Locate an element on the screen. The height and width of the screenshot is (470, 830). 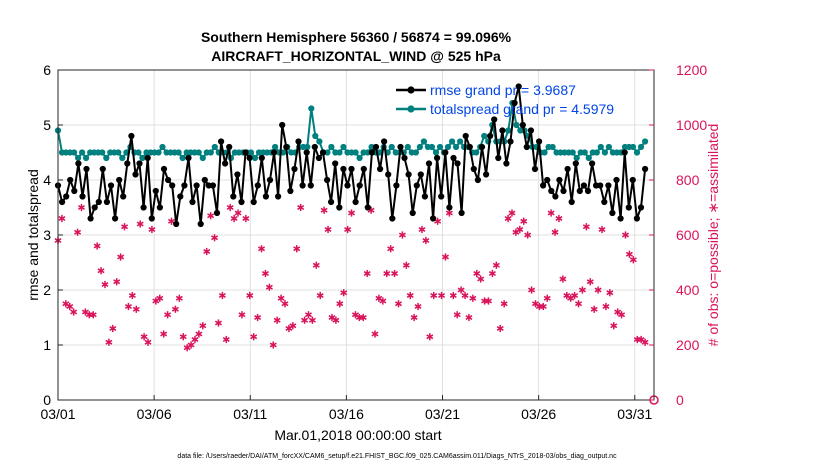
y-tick-label: 1 is located at coordinates (47, 345).